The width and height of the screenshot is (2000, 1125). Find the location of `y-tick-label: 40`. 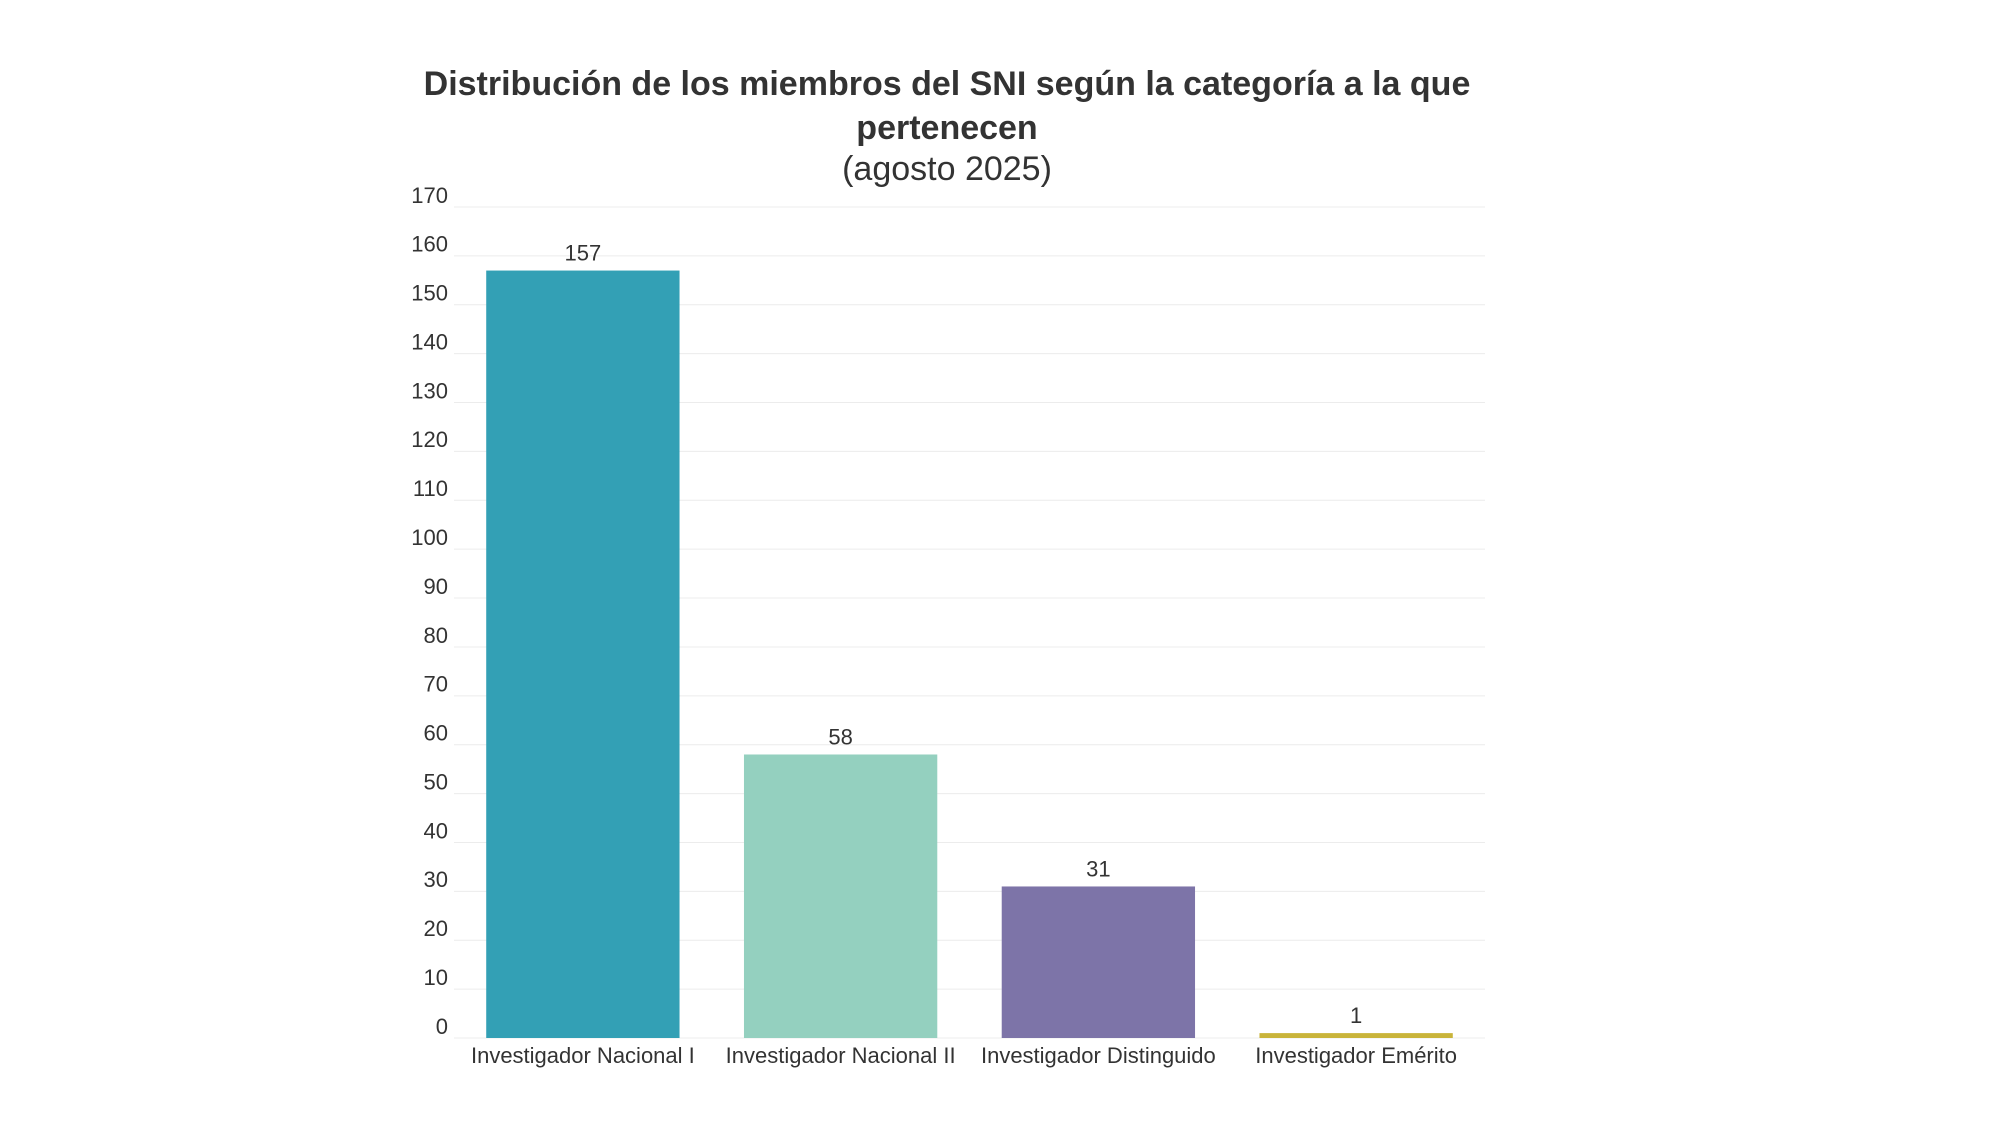

y-tick-label: 40 is located at coordinates (436, 830).